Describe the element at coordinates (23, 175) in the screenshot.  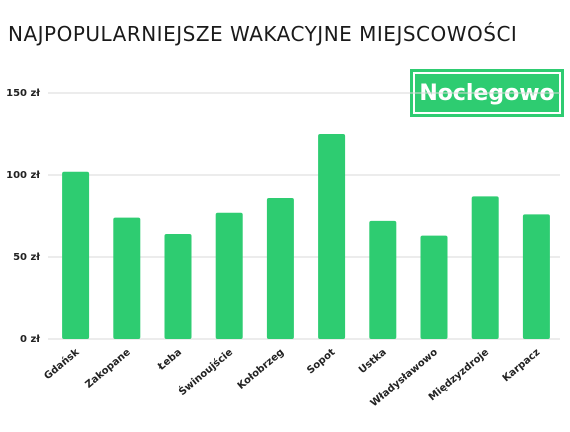
I see `y-tick-label: 100 zł` at that location.